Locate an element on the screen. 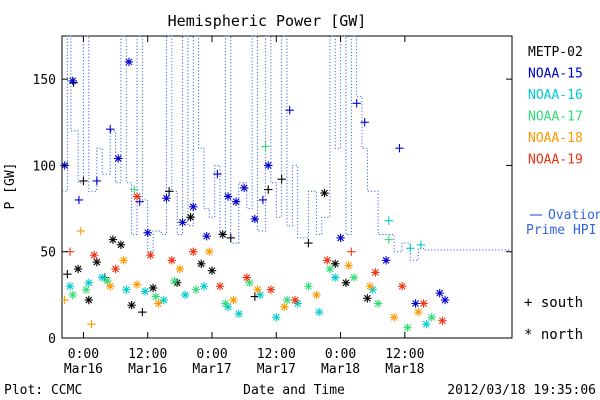 This screenshot has height=400, width=600. x-tick-label-date: Mar17 is located at coordinates (211, 369).